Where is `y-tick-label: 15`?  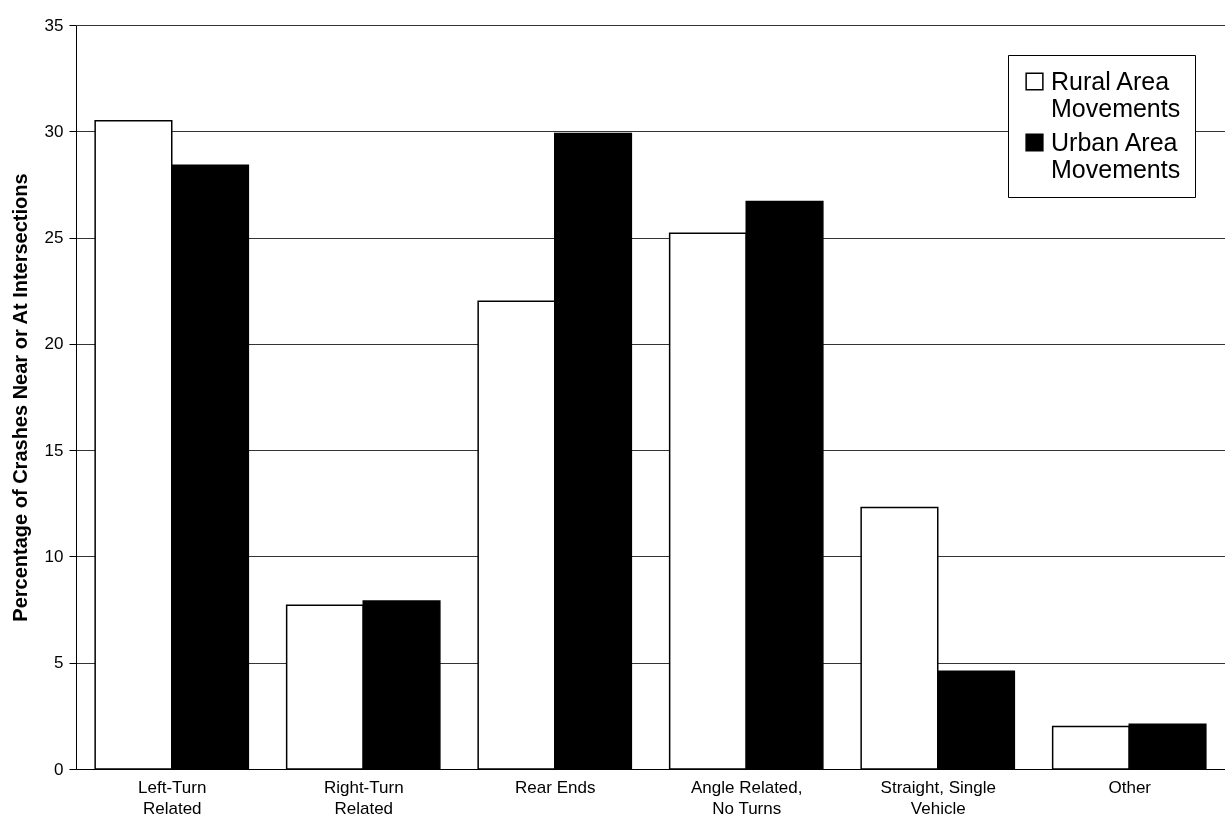 y-tick-label: 15 is located at coordinates (54, 450).